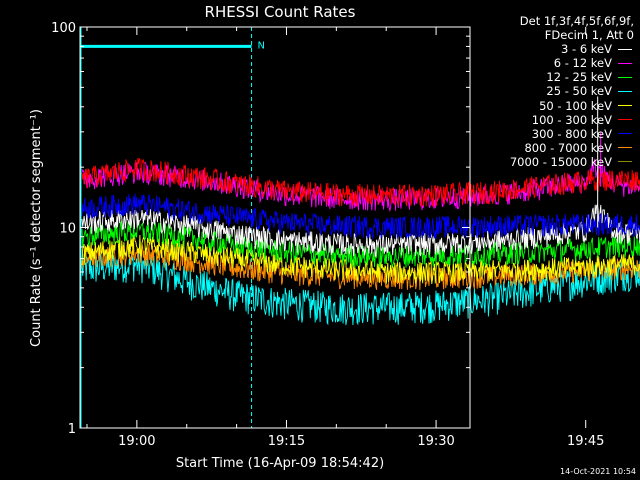 The image size is (640, 480). What do you see at coordinates (575, 105) in the screenshot?
I see `legend-label: 50 - 100 keV` at bounding box center [575, 105].